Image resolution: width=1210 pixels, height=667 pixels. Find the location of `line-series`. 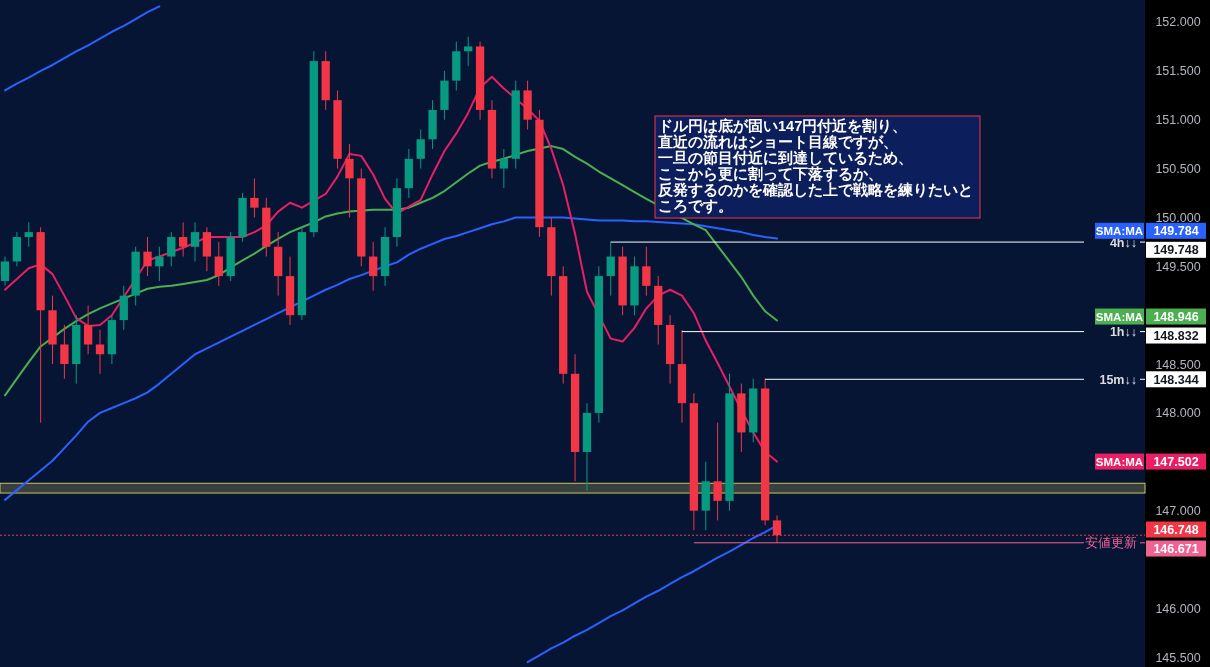

line-series is located at coordinates (82, 48).